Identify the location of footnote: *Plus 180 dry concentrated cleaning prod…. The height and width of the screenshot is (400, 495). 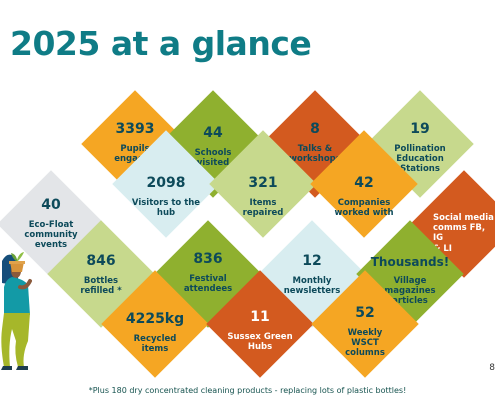
(247, 390).